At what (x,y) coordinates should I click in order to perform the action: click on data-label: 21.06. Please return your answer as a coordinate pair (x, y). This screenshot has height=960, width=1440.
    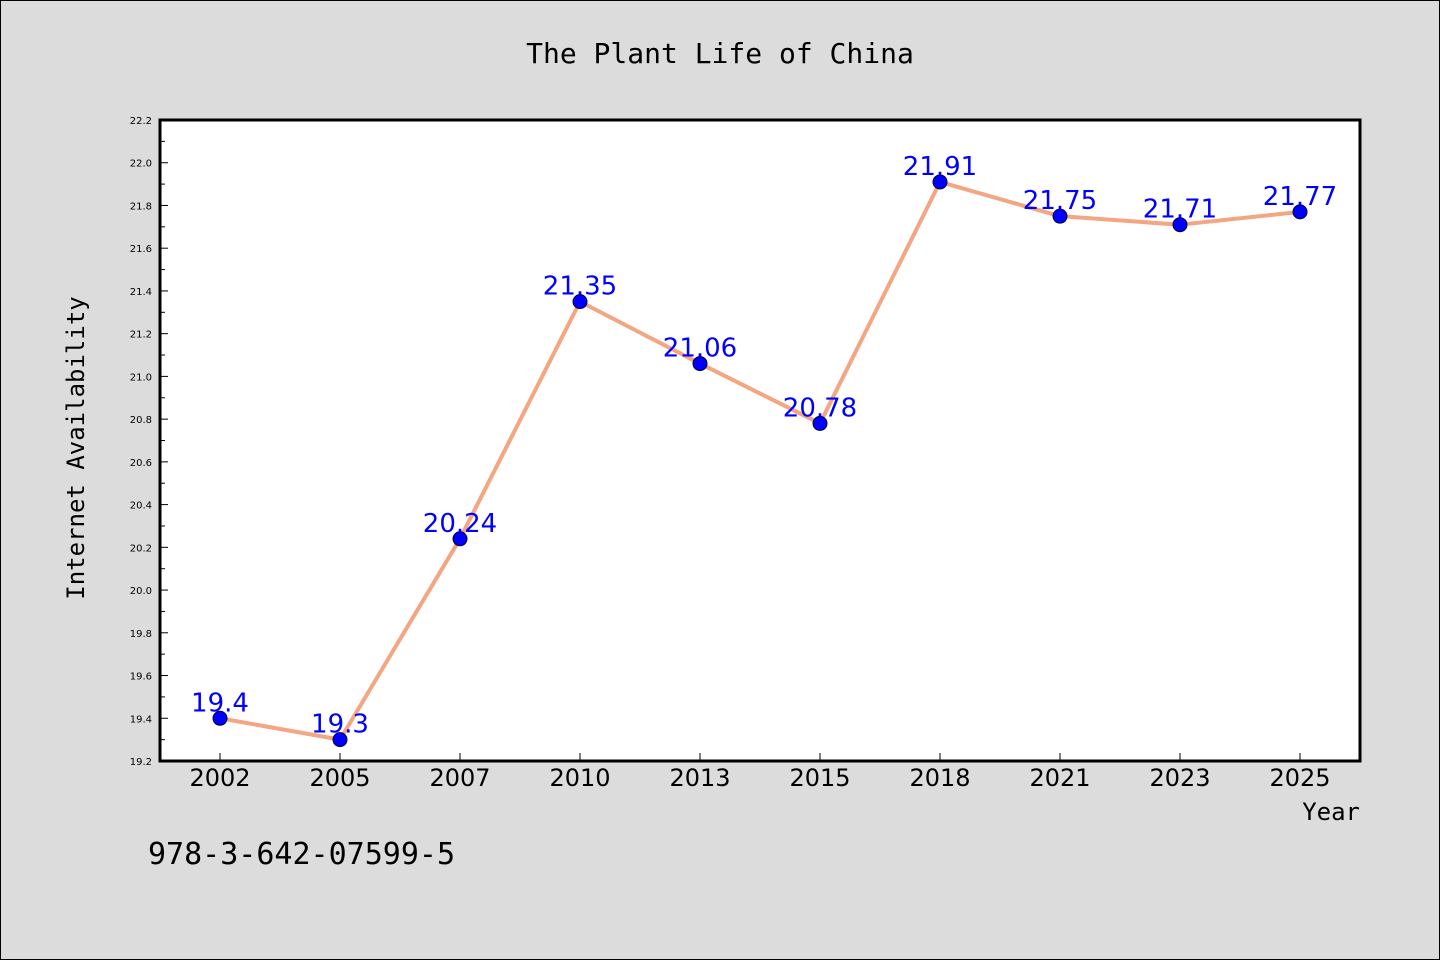
    Looking at the image, I should click on (700, 349).